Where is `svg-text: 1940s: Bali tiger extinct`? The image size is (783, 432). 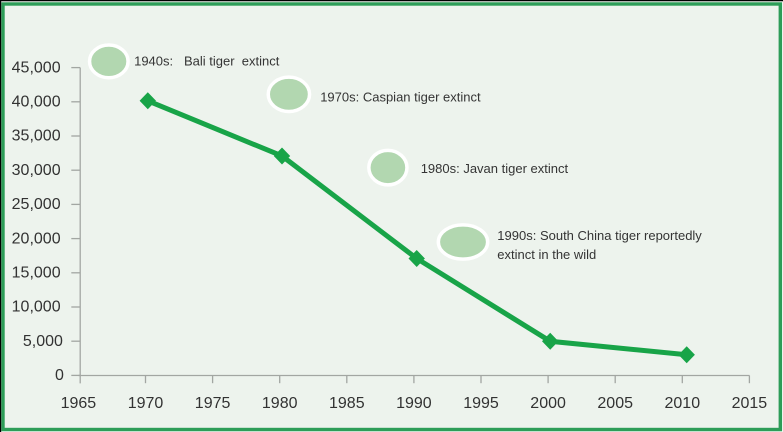
svg-text: 1940s: Bali tiger extinct is located at coordinates (207, 61).